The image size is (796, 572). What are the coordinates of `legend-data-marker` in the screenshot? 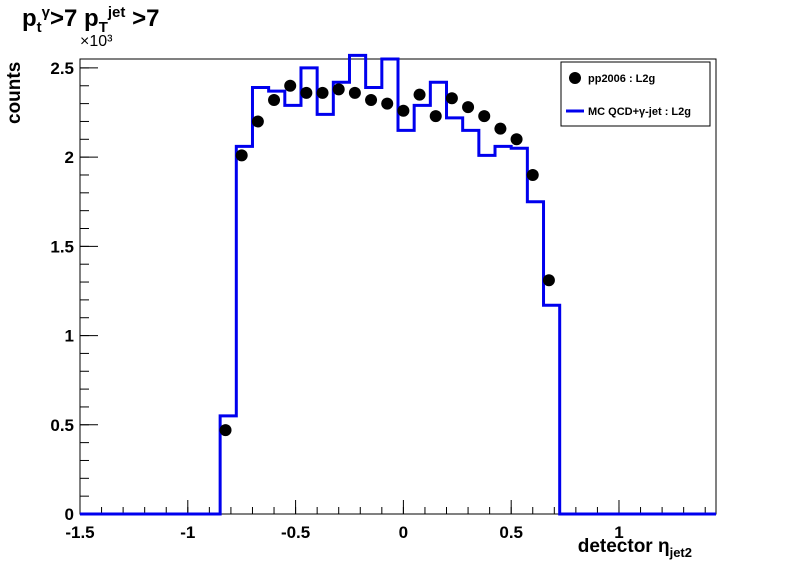 It's located at (575, 78).